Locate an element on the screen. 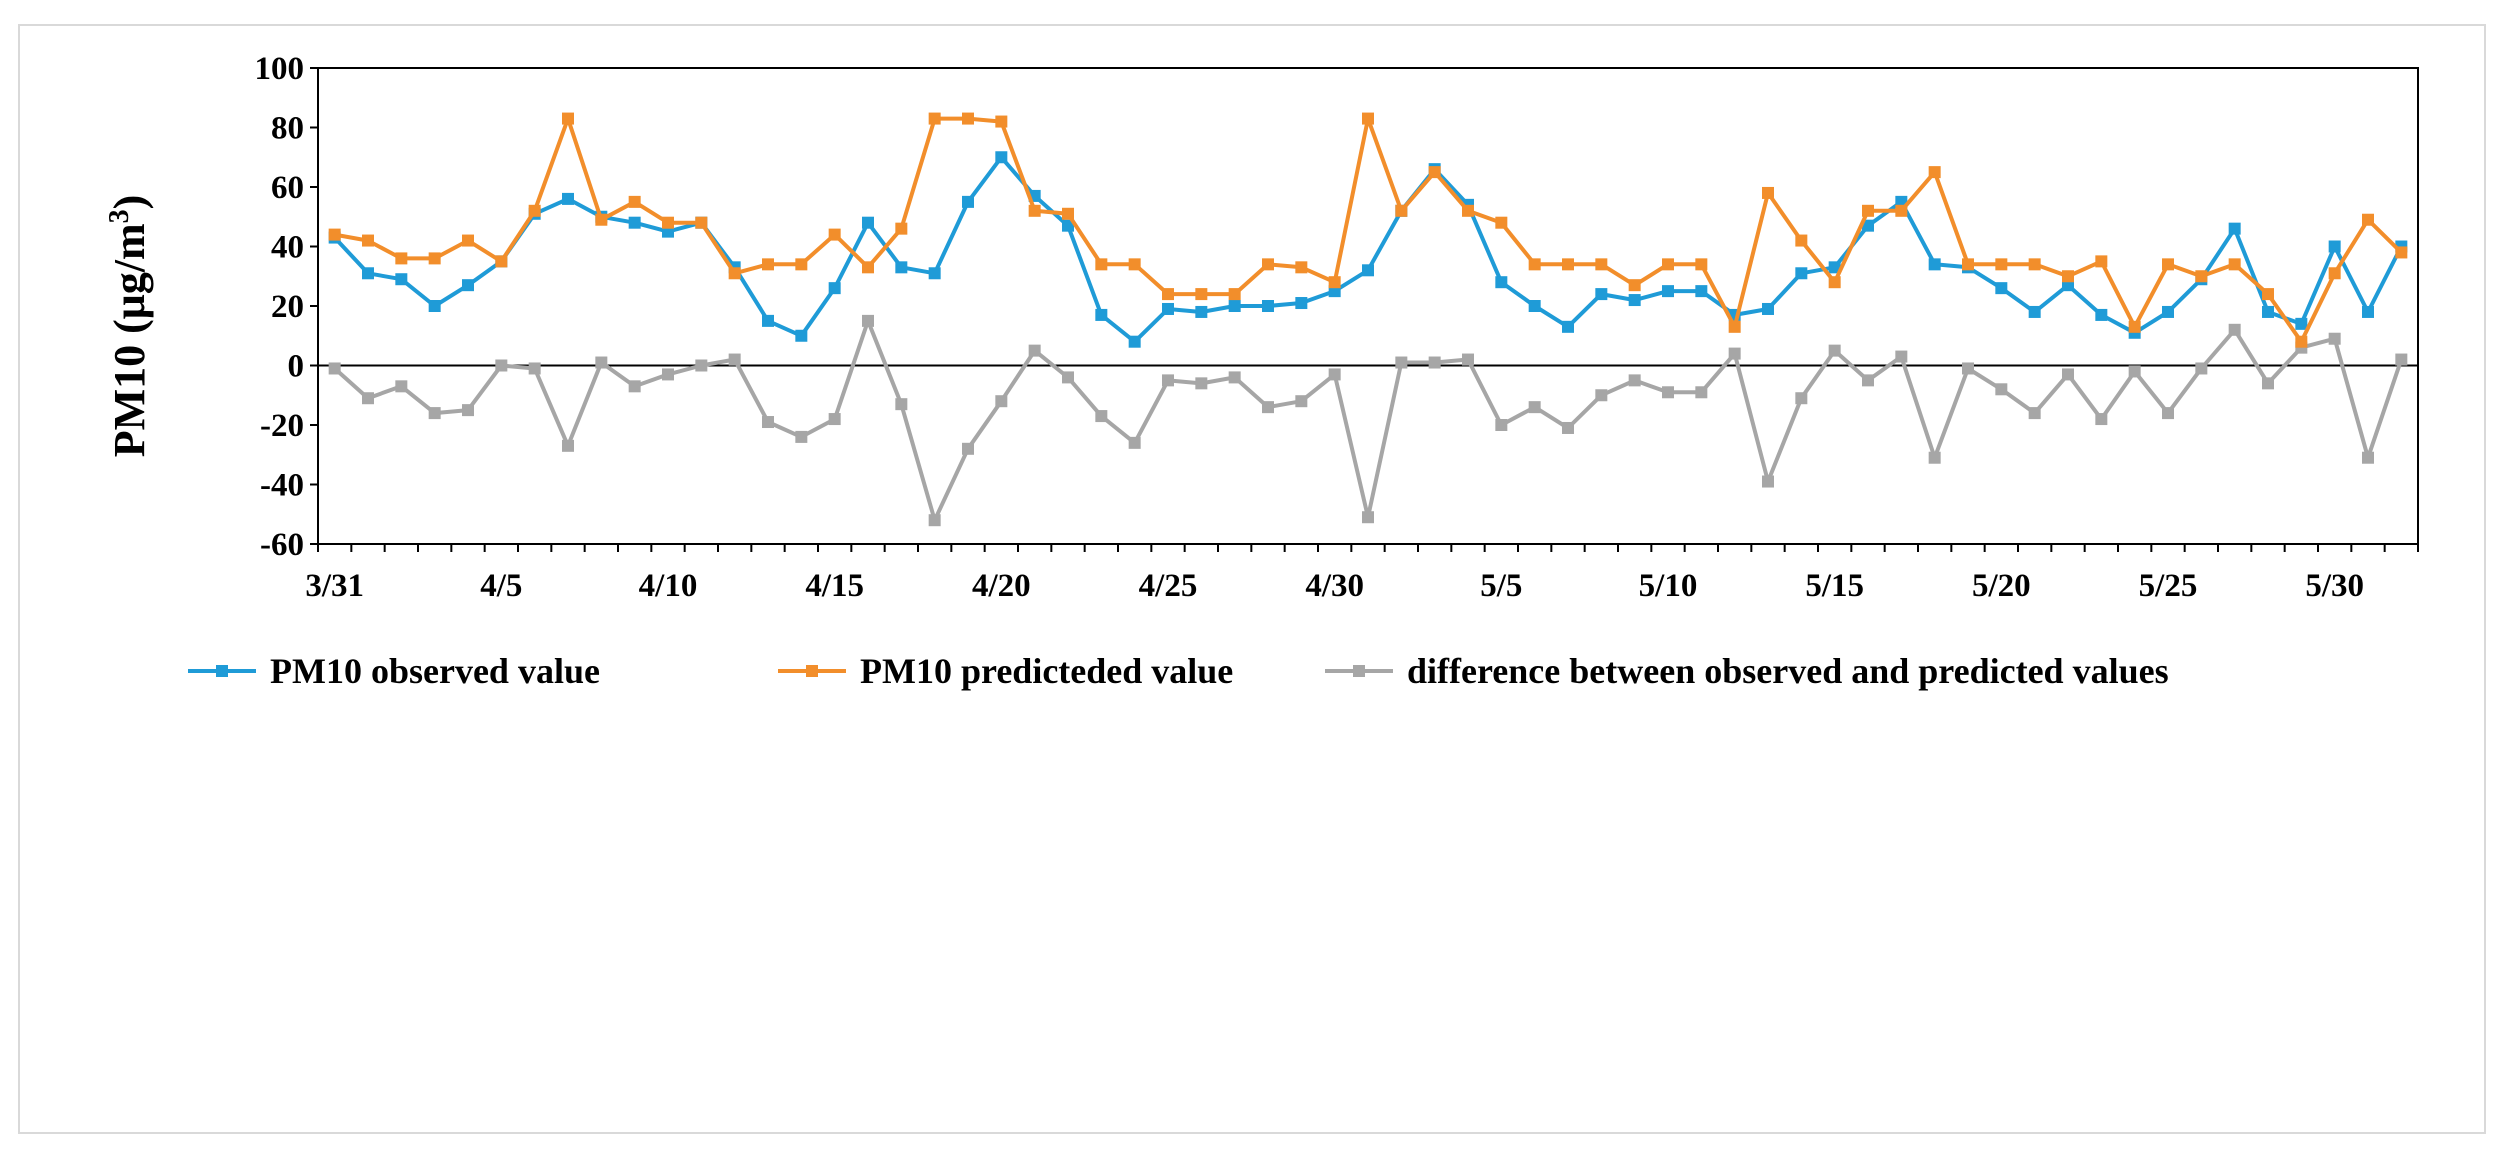 This screenshot has width=2505, height=1170. y-tick-label: -60 is located at coordinates (282, 545).